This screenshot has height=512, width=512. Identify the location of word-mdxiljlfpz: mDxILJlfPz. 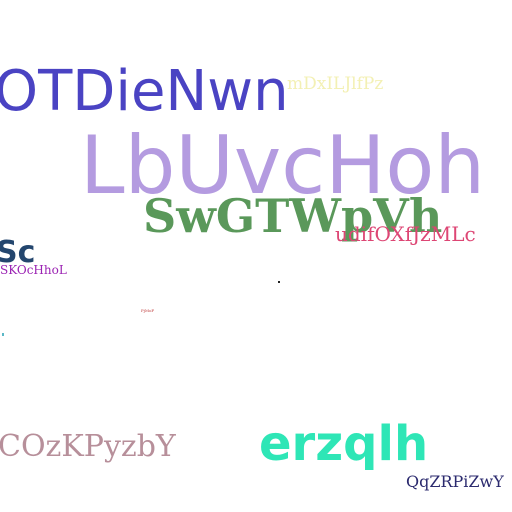
(335, 84).